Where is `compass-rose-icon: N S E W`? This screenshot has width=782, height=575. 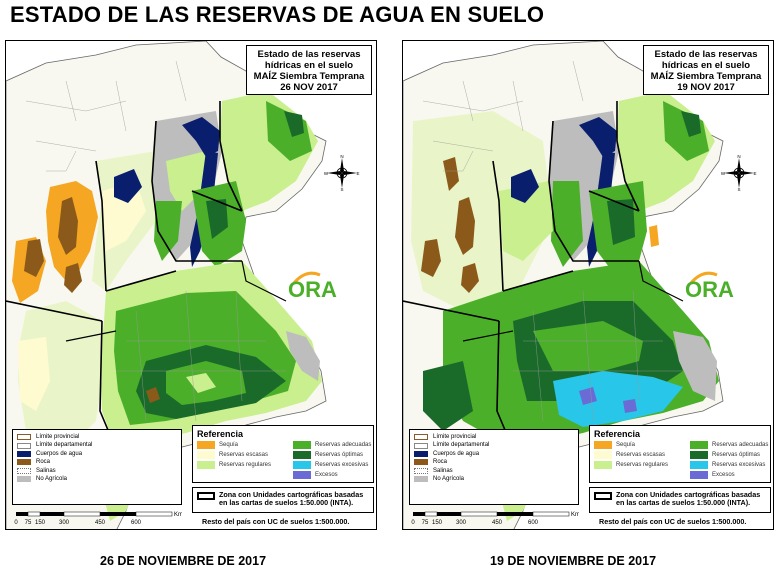
compass-rose-icon: N S E W is located at coordinates (739, 173).